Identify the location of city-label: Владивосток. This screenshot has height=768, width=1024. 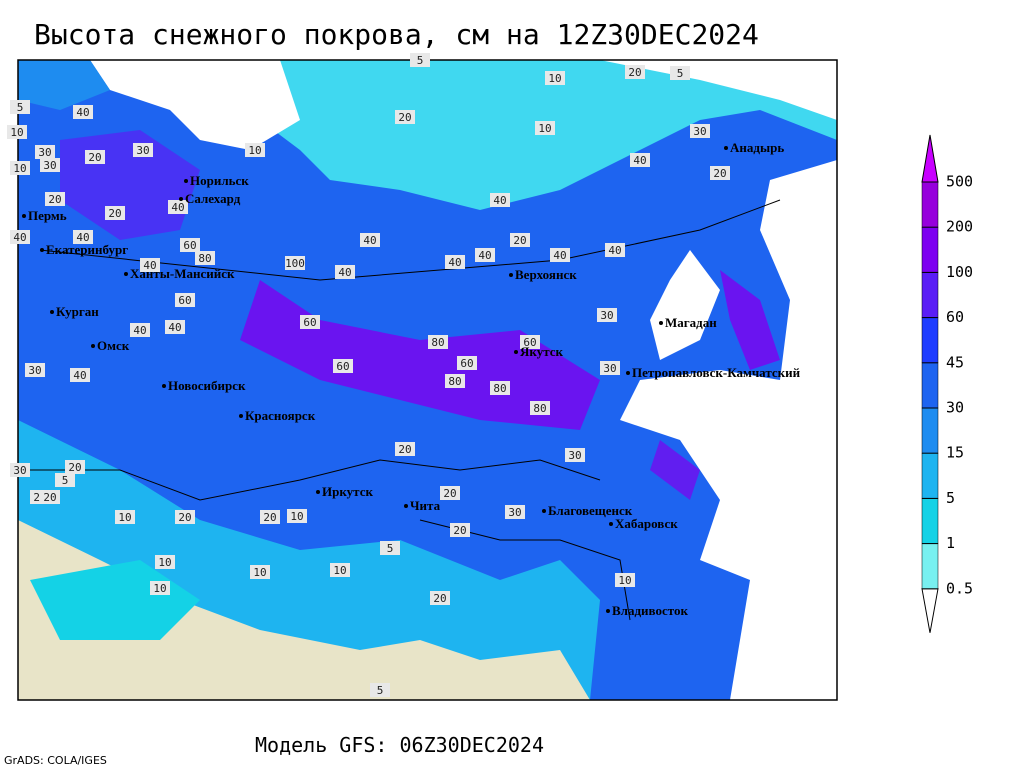
(650, 610).